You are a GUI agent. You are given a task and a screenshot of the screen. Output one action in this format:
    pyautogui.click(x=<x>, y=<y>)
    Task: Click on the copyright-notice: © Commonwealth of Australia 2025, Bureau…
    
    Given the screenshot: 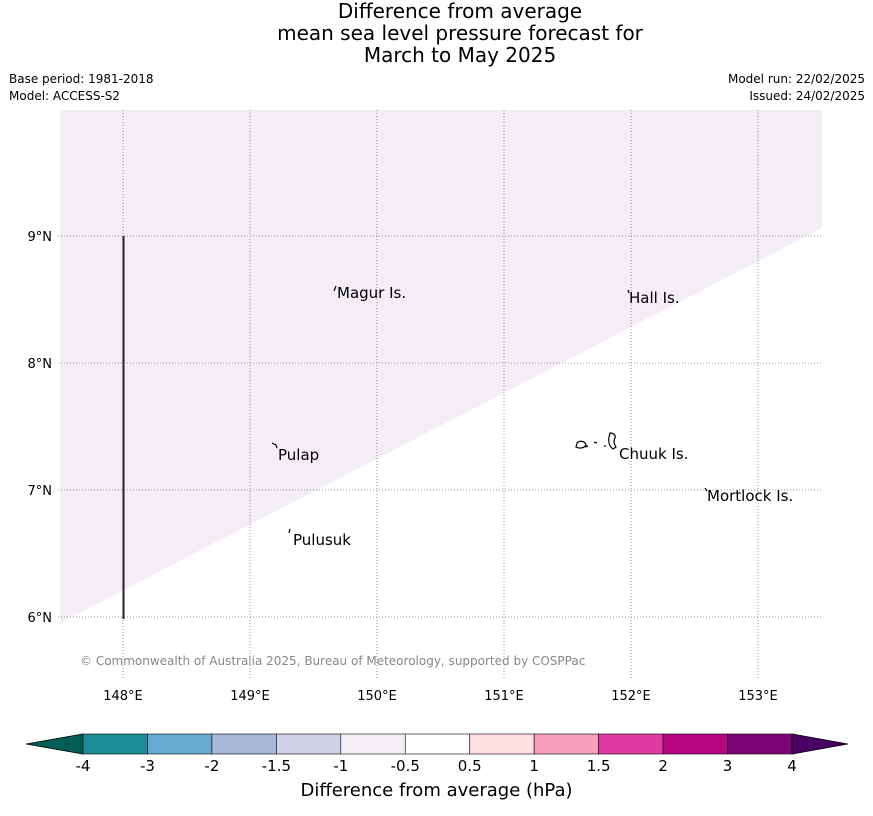 What is the action you would take?
    pyautogui.click(x=332, y=661)
    